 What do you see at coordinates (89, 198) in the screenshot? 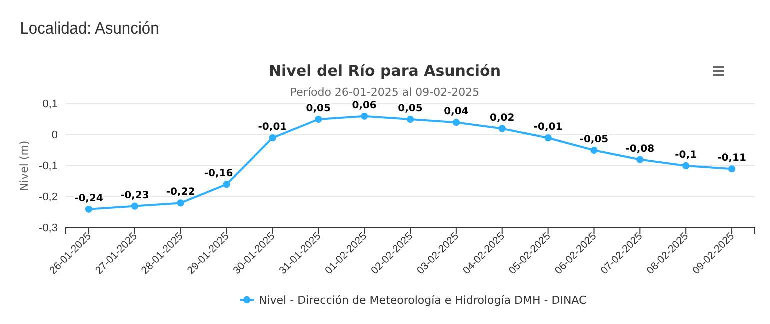
I see `data-label: -0,24` at bounding box center [89, 198].